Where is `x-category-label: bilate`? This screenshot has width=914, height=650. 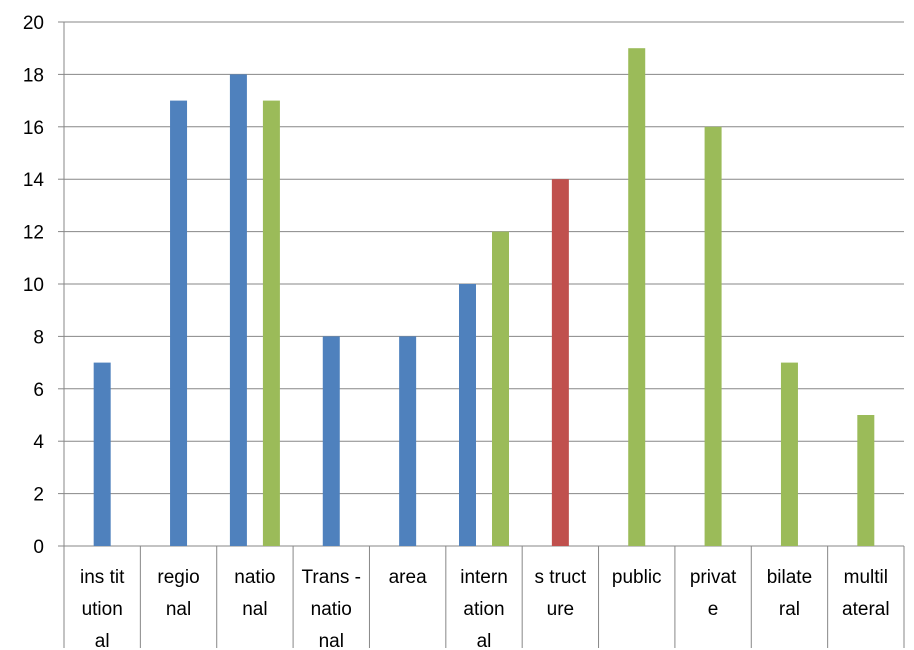
x-category-label: bilate is located at coordinates (789, 577).